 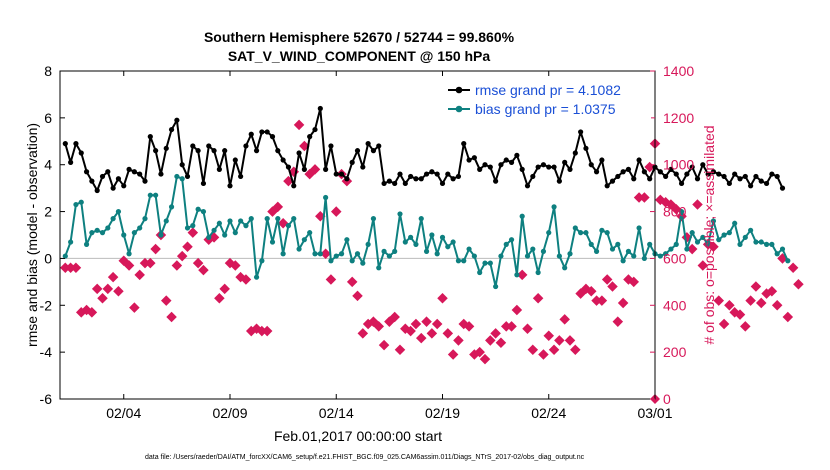 I want to click on y-left-tick-label: 0, so click(x=48, y=258).